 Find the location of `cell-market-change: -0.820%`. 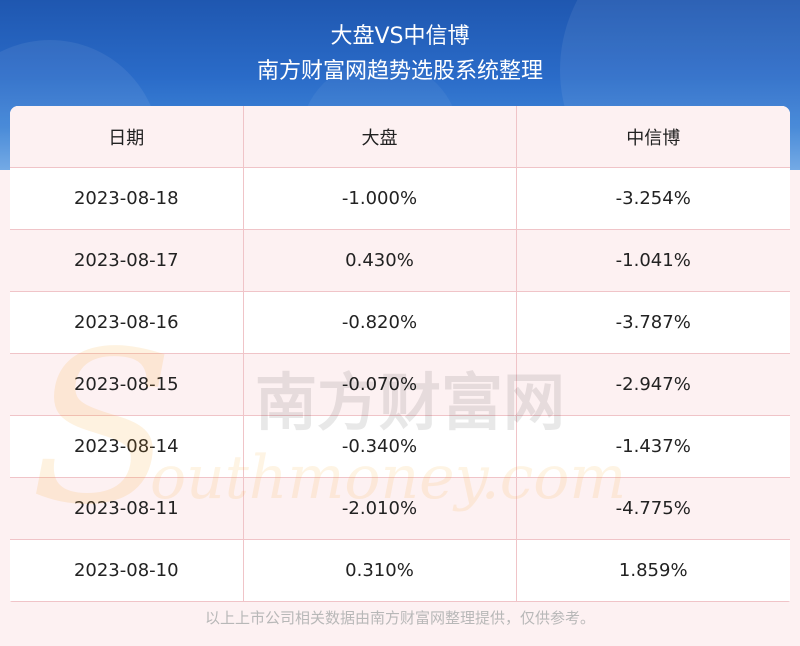

cell-market-change: -0.820% is located at coordinates (379, 322).